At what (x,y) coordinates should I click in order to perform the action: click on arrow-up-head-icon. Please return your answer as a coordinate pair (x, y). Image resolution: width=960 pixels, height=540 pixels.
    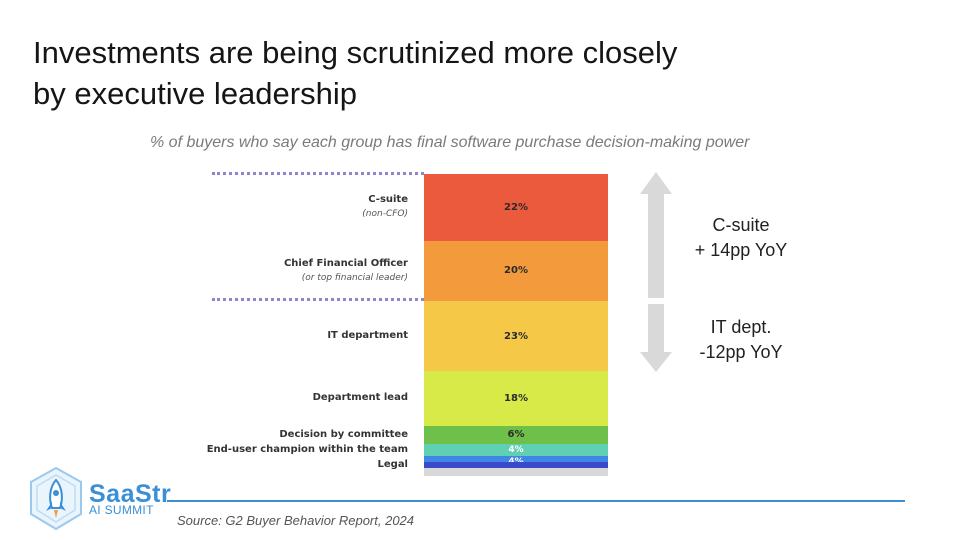
    Looking at the image, I should click on (656, 183).